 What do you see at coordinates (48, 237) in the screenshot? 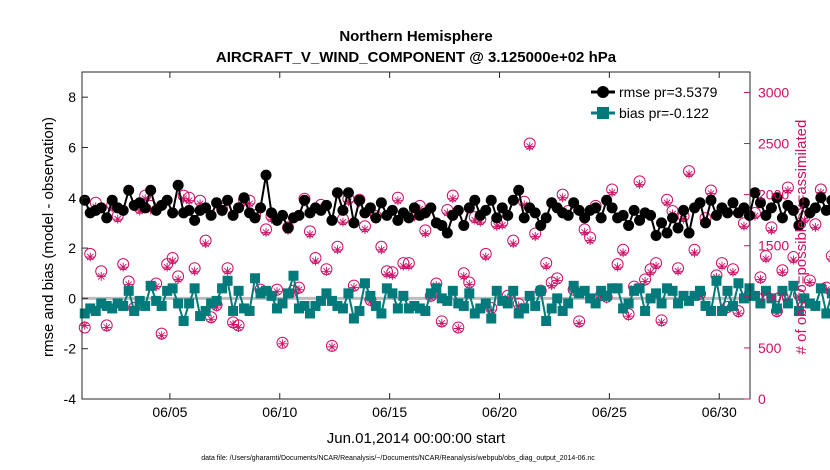
I see `left-y-axis-label: rmse and bias (model - observation)` at bounding box center [48, 237].